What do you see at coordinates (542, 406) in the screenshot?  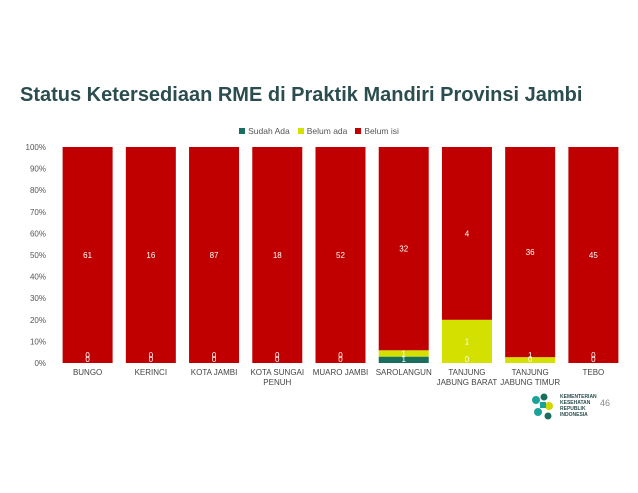 I see `kemenkes-logo-icon` at bounding box center [542, 406].